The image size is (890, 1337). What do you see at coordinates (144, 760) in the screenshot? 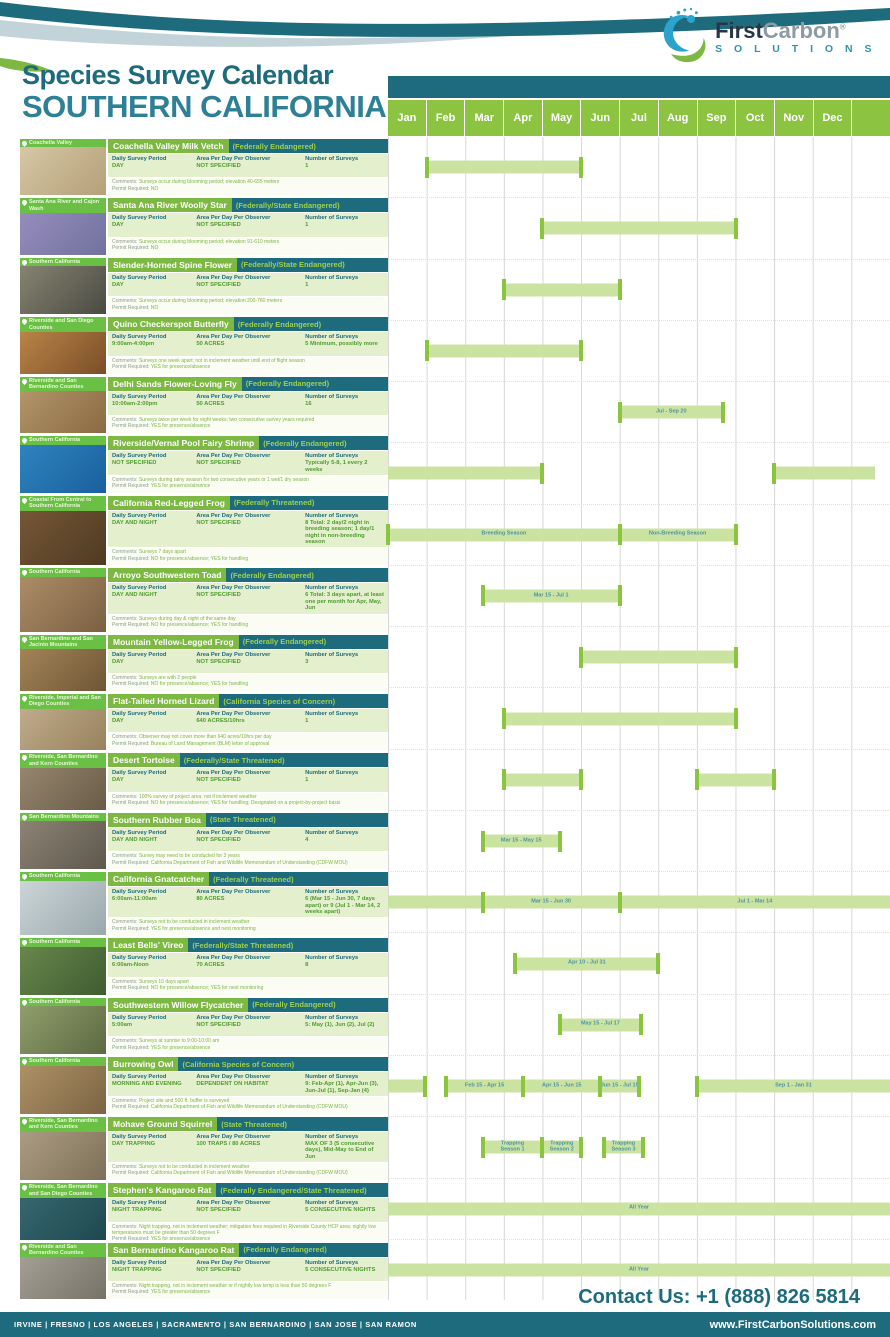
I see `species-name: Desert Tortoise` at bounding box center [144, 760].